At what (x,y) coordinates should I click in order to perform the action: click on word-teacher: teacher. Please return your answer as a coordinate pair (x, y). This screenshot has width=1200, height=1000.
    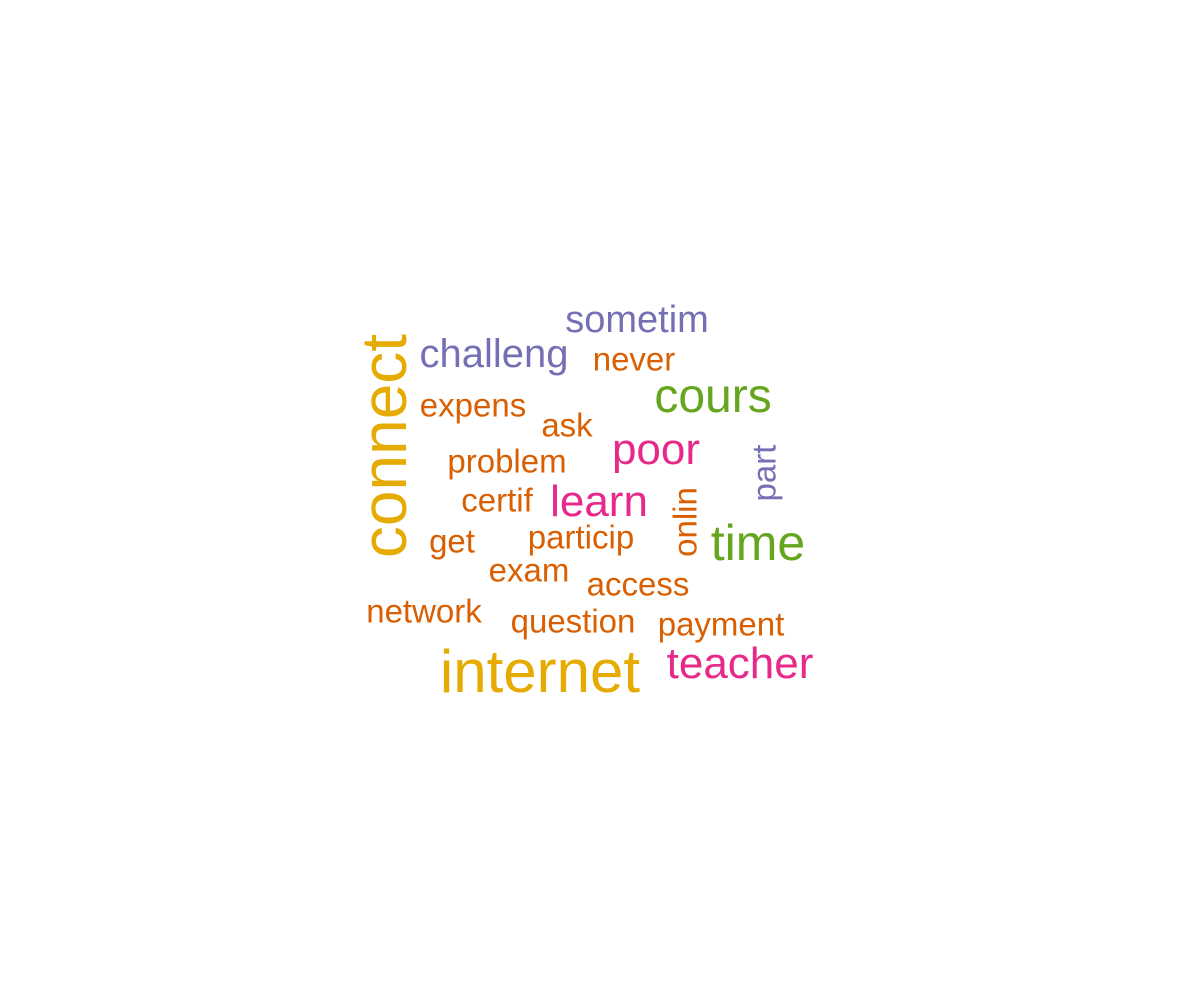
    Looking at the image, I should click on (740, 663).